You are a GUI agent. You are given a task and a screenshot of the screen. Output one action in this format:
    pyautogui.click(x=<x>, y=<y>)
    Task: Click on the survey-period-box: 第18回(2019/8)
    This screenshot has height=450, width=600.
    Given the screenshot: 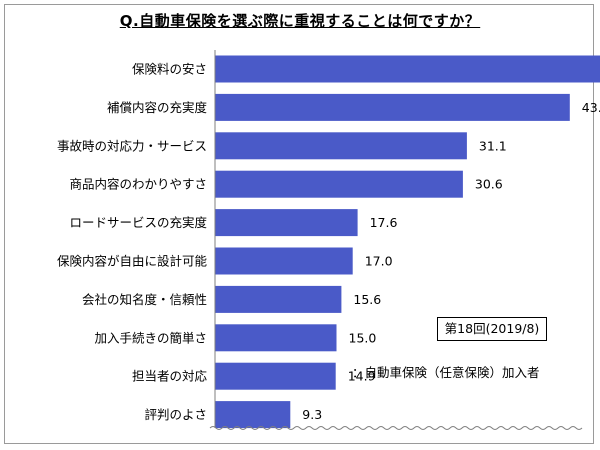 What is the action you would take?
    pyautogui.click(x=492, y=329)
    